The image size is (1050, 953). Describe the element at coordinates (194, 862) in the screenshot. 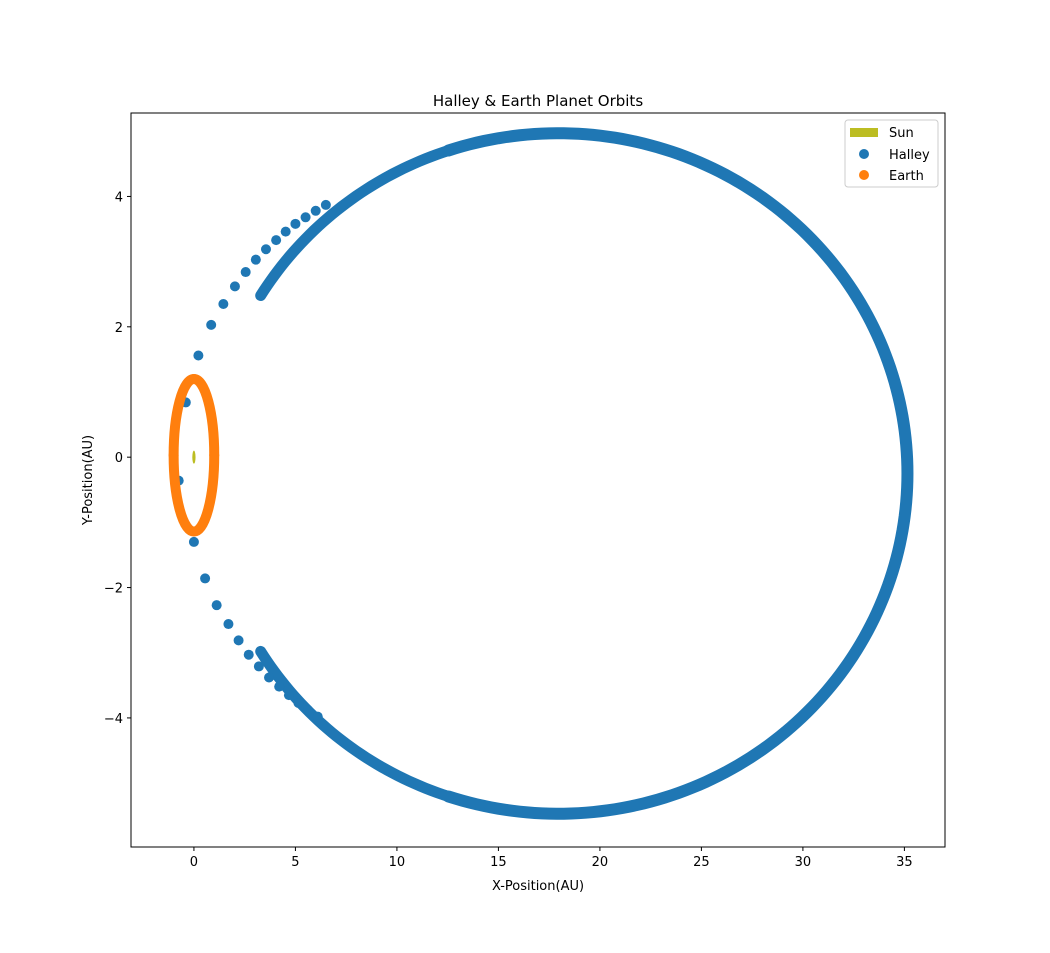

I see `x-tick-label: 0` at that location.